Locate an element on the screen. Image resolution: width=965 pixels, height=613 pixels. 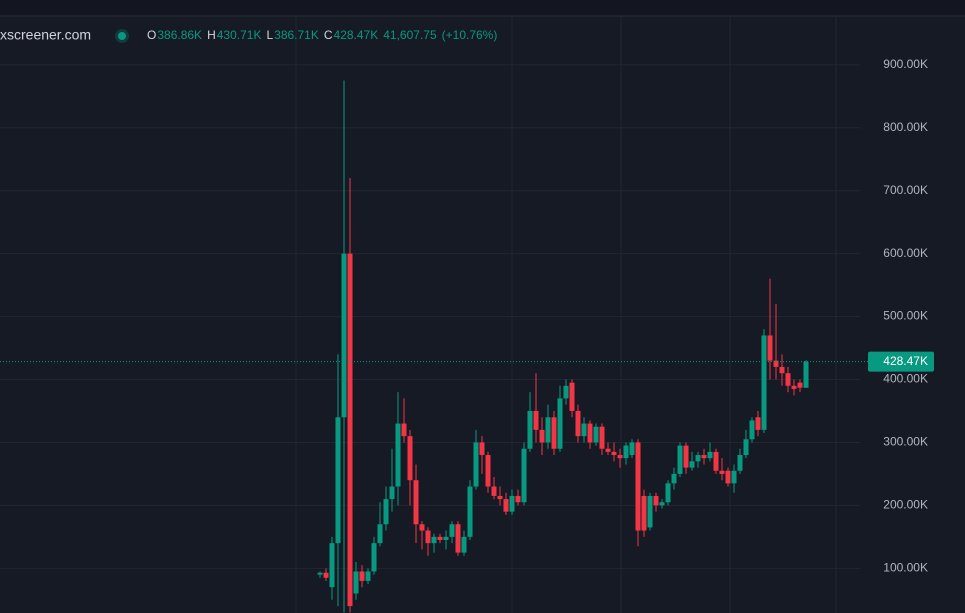
y-tick-label: 600.00K is located at coordinates (905, 253).